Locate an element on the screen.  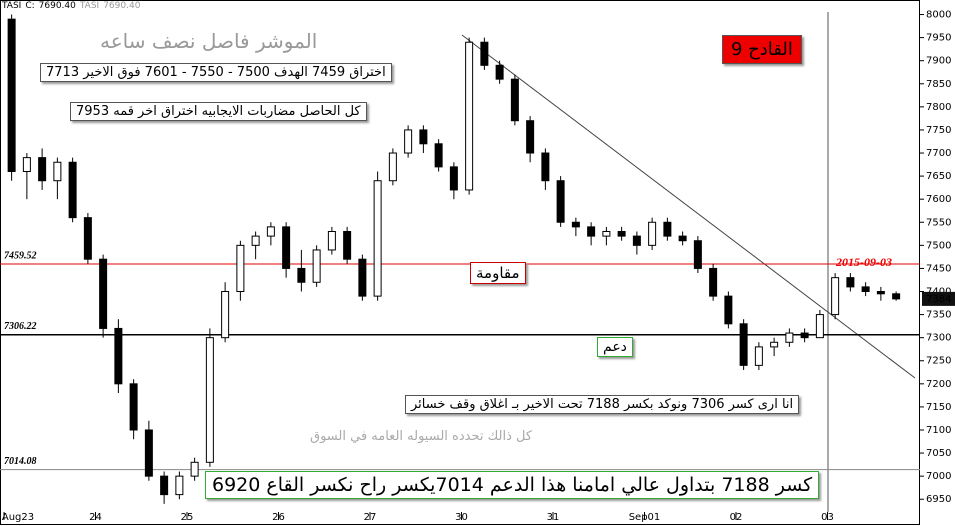
y-tick-label: 7900 is located at coordinates (938, 61).